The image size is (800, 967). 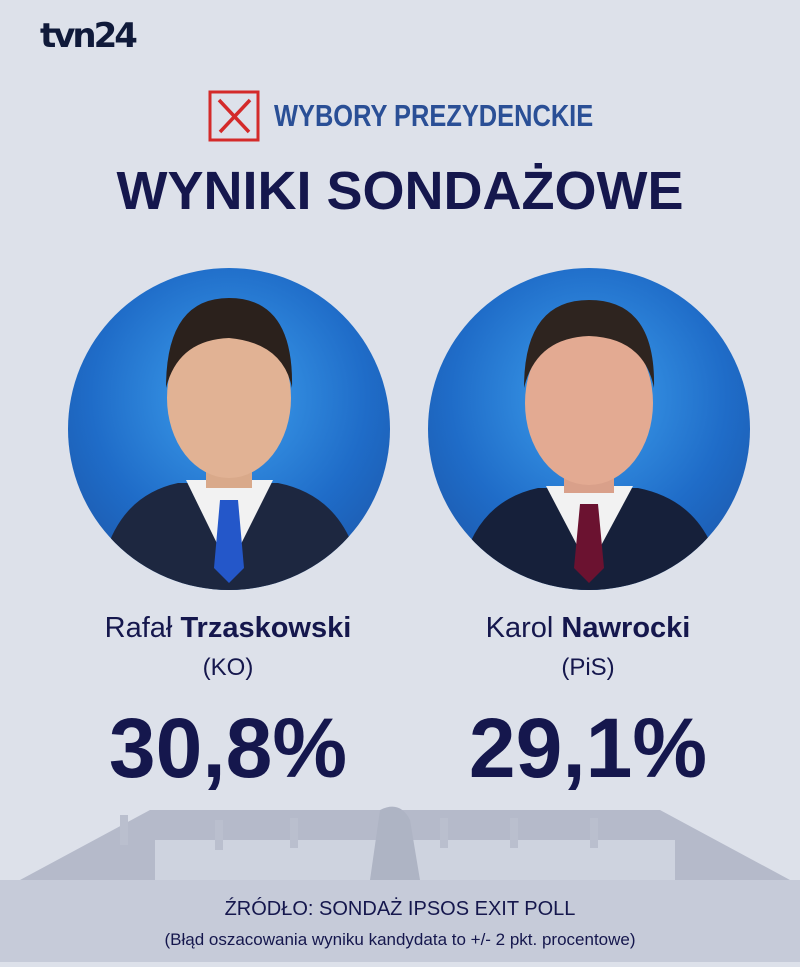 I want to click on candidate-photo-trzaskowski, so click(x=229, y=429).